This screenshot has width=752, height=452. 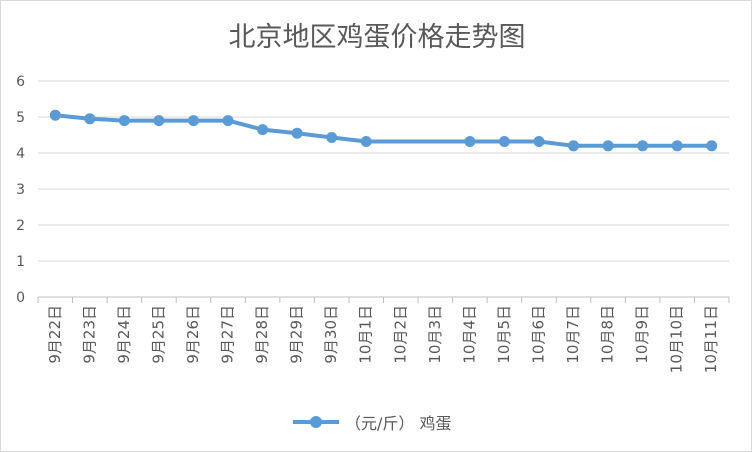 I want to click on x-tick-label: 9月30日, so click(x=331, y=334).